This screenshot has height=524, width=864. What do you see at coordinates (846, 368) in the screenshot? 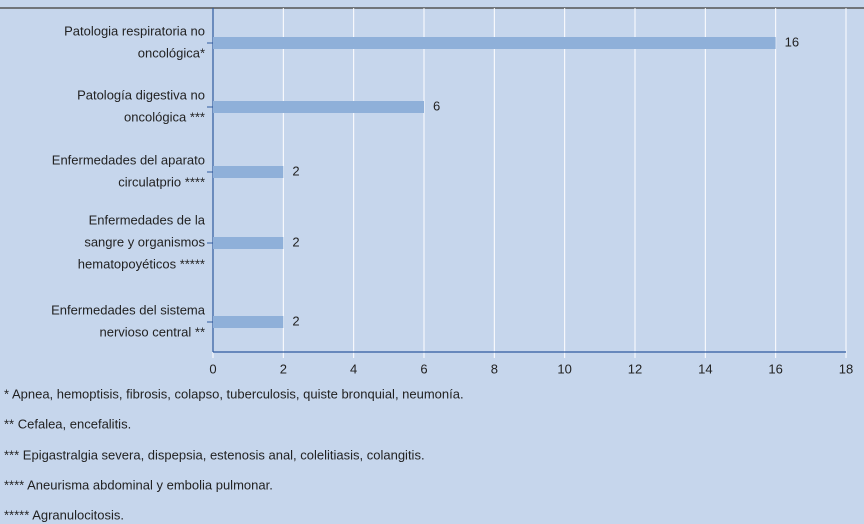
I see `x-tick-label: 18` at bounding box center [846, 368].